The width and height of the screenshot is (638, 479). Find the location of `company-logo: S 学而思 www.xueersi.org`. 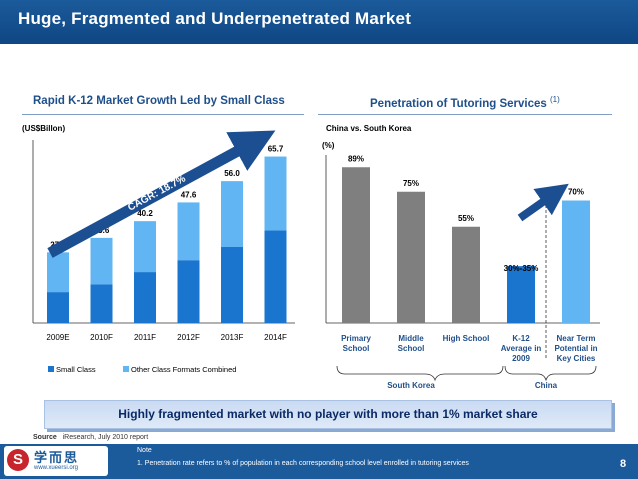

company-logo: S 学而思 www.xueersi.org is located at coordinates (56, 461).